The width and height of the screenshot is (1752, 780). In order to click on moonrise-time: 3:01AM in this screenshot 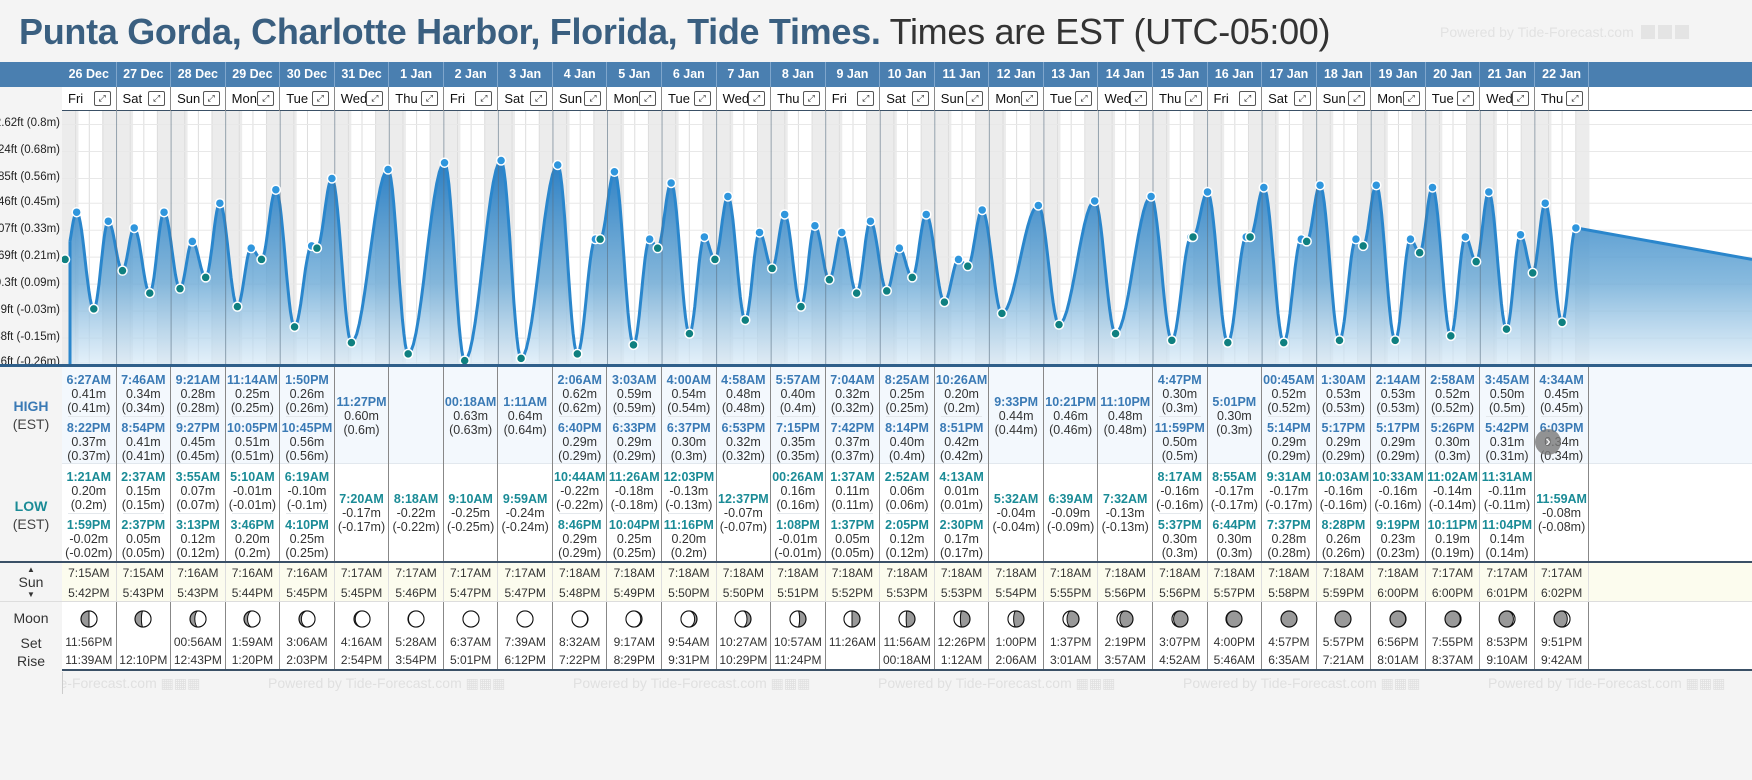, I will do `click(1070, 660)`.